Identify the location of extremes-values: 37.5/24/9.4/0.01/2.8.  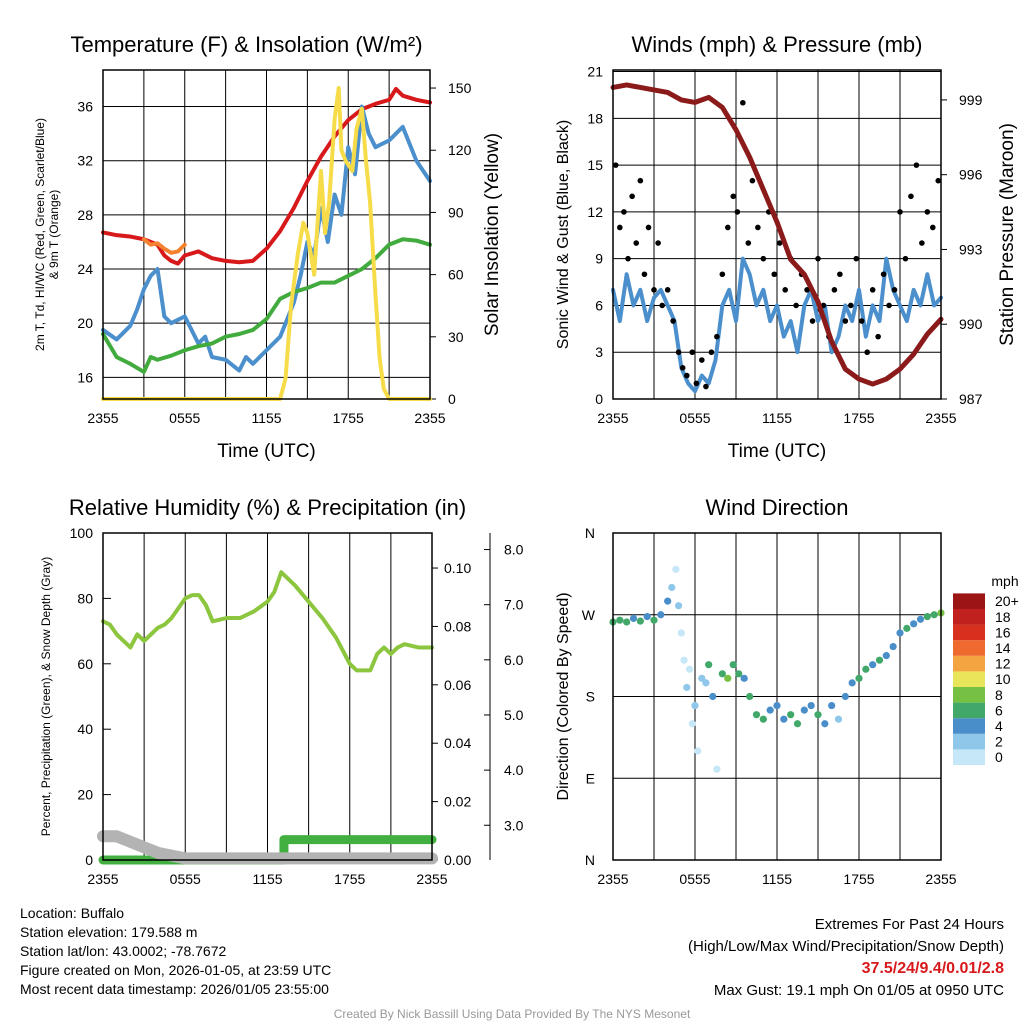
(932, 968).